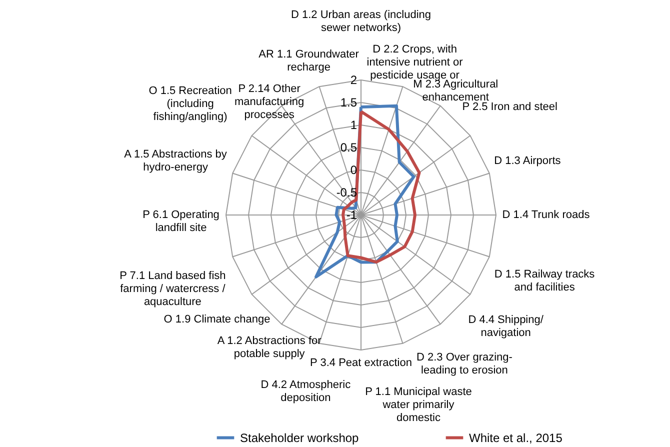  What do you see at coordinates (506, 327) in the screenshot?
I see `spoke-label: D 4.4 Shipping/ navigation` at bounding box center [506, 327].